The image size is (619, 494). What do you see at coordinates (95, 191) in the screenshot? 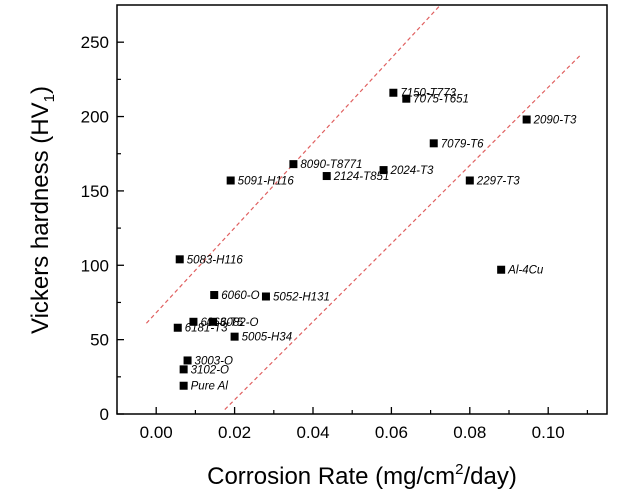
I see `y-tick-label: 150` at bounding box center [95, 191].